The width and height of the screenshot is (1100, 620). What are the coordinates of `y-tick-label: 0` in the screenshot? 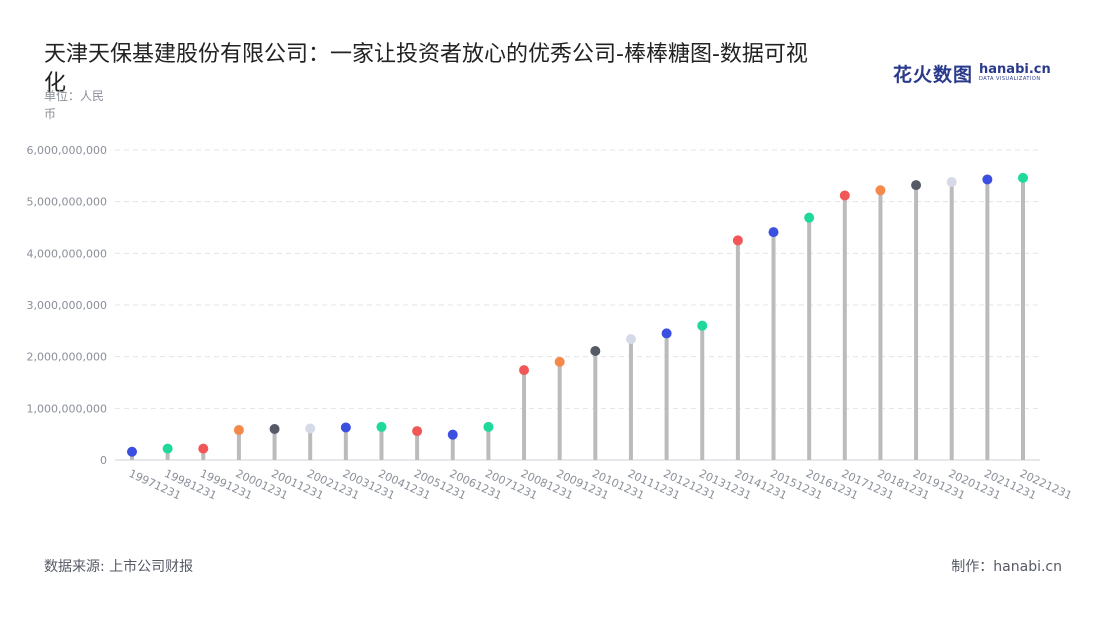 It's located at (103, 460).